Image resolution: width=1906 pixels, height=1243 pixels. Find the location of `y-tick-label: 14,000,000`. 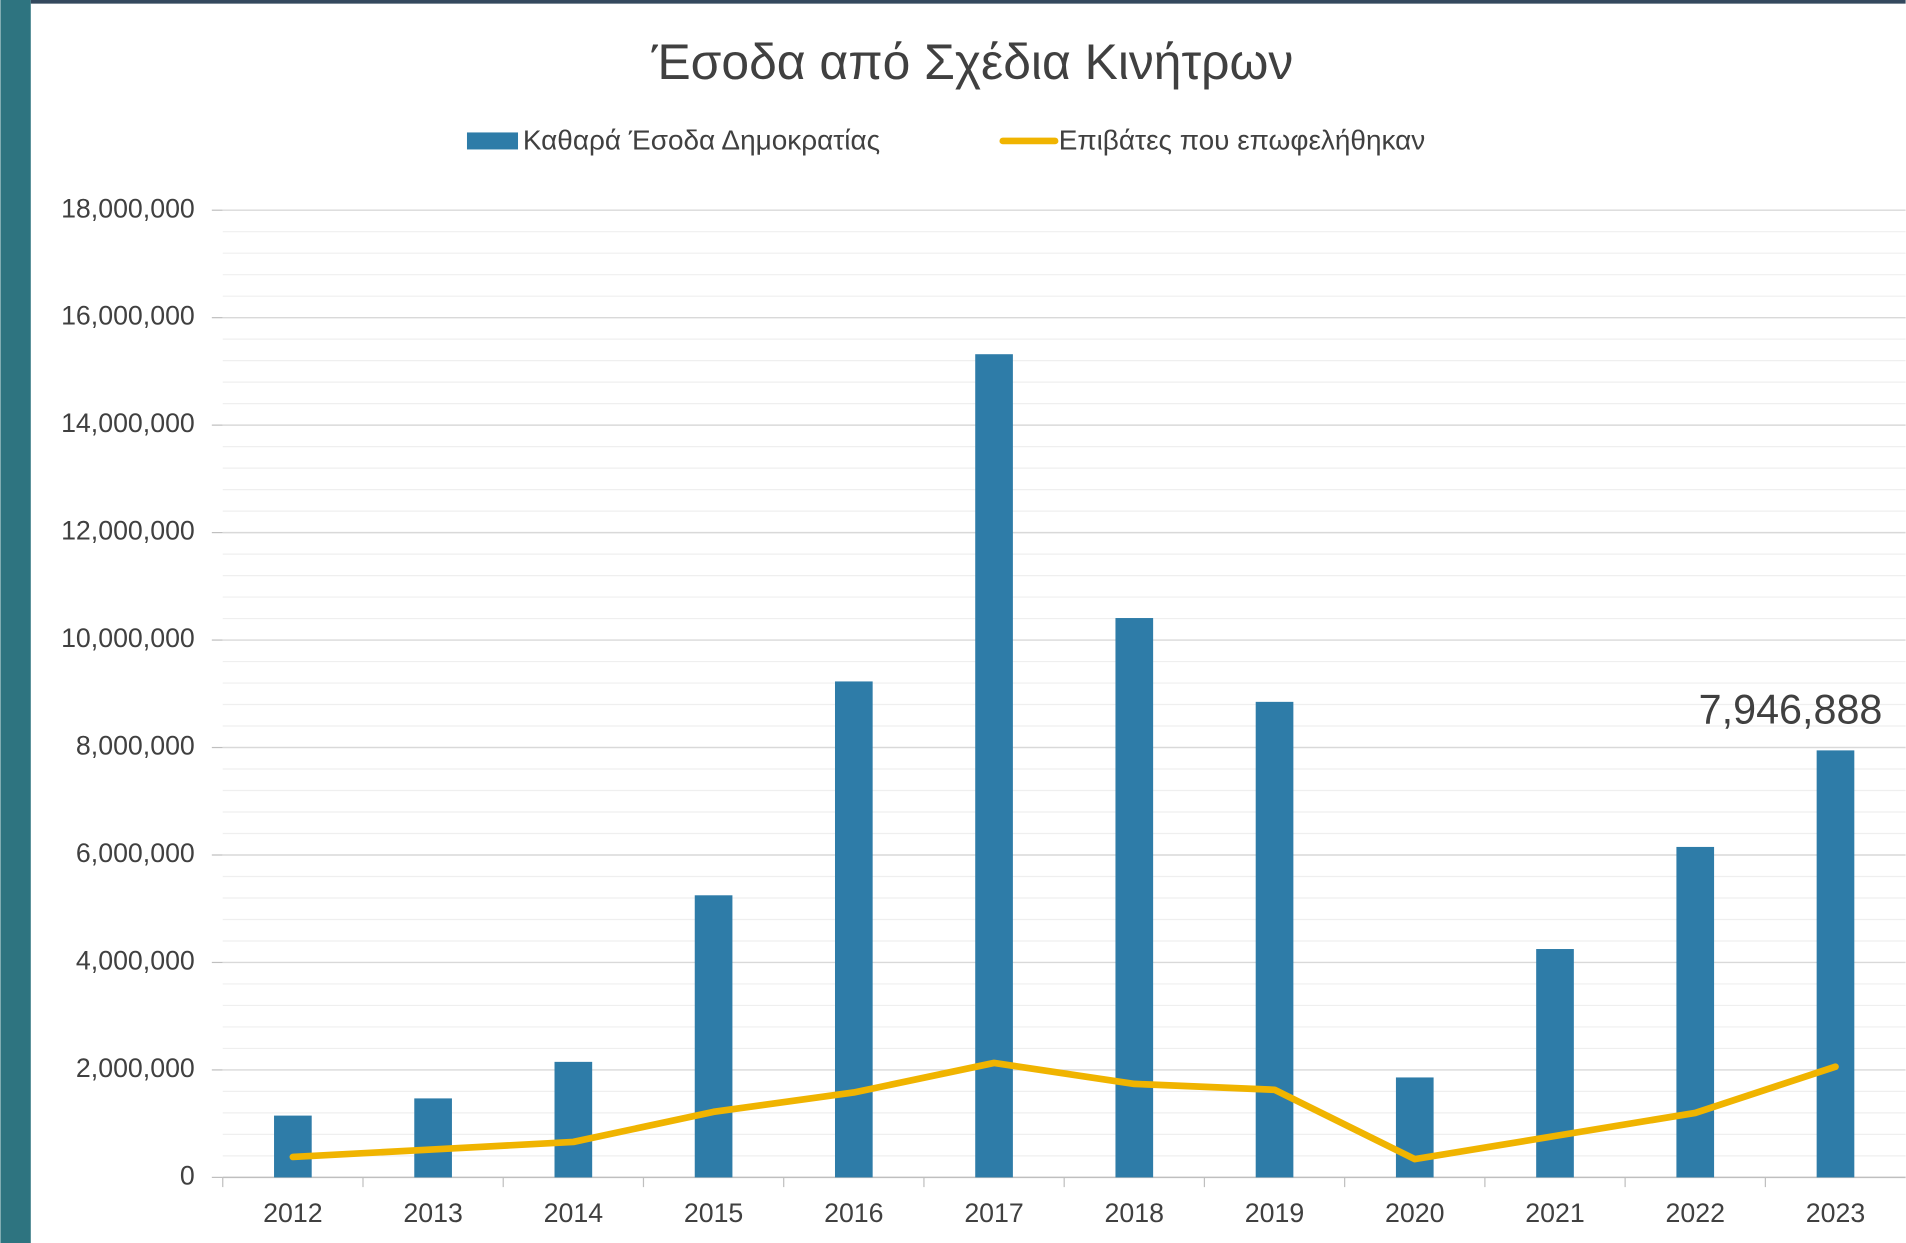

y-tick-label: 14,000,000 is located at coordinates (128, 423).